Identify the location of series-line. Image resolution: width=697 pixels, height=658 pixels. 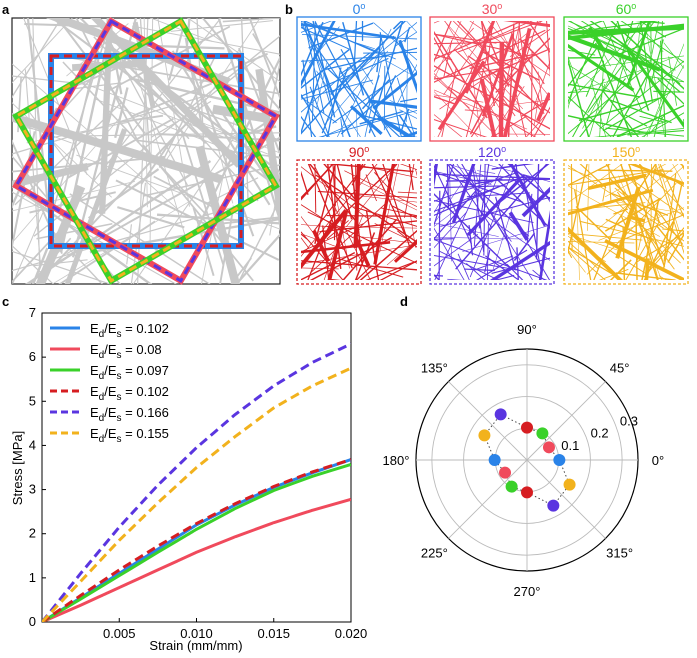
(196, 540).